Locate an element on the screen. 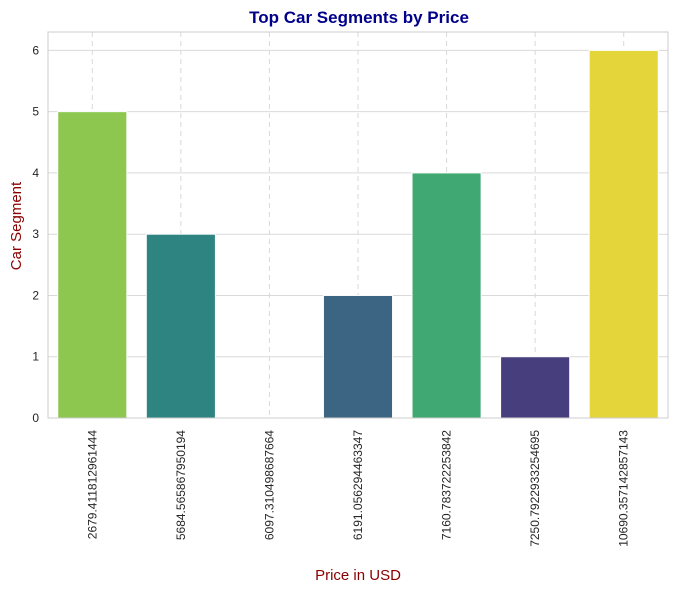 This screenshot has height=592, width=678. y-tick-label: 1 is located at coordinates (35, 357).